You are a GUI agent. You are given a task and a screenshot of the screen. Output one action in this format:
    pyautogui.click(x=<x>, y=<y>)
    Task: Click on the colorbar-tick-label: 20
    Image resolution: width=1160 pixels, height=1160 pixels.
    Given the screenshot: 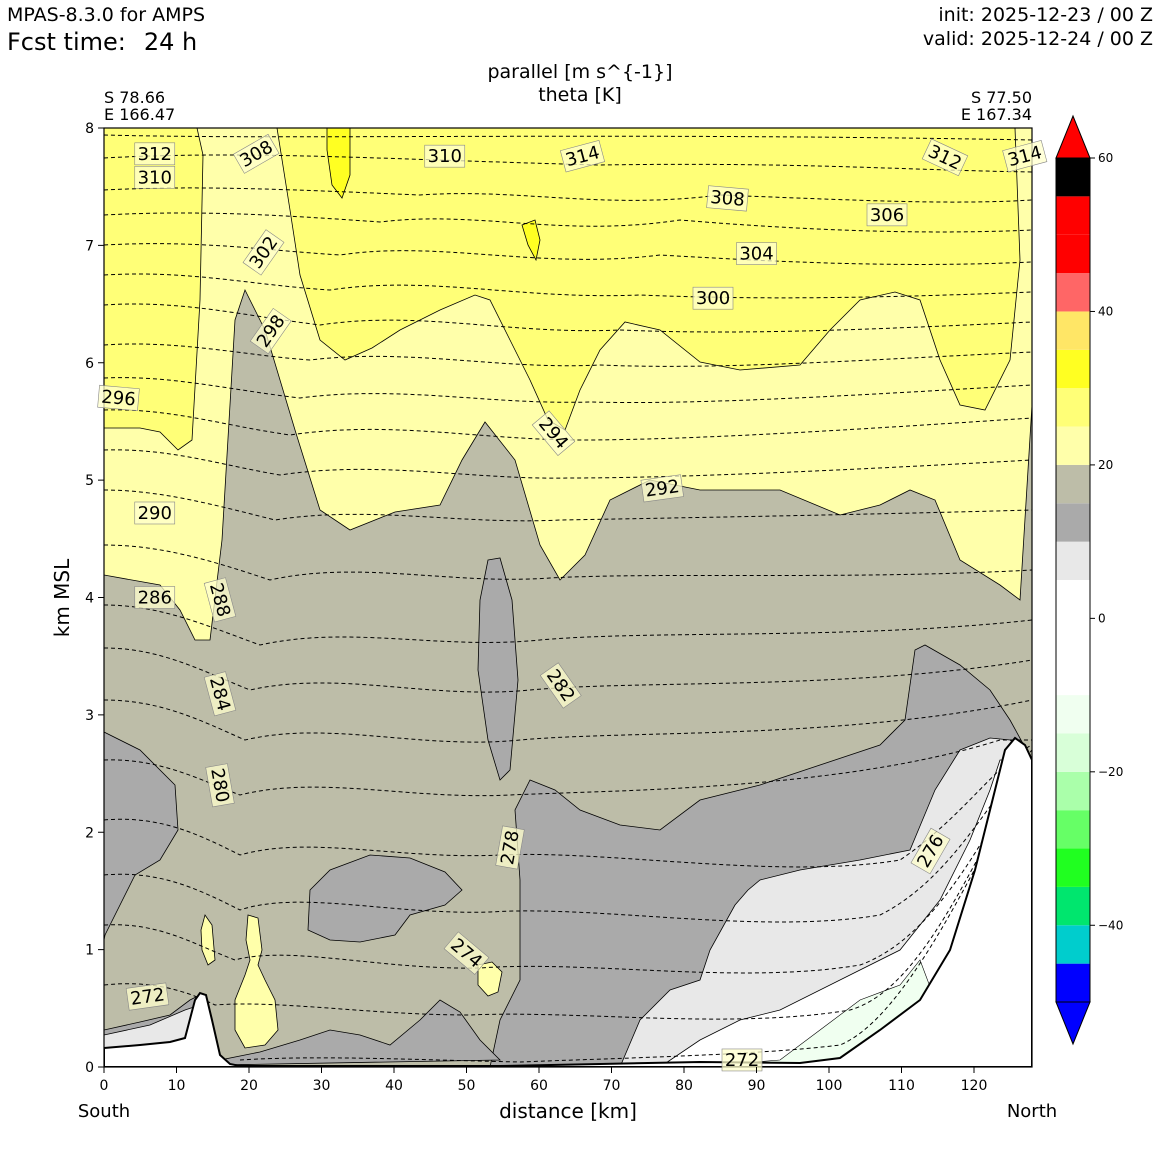 What is the action you would take?
    pyautogui.click(x=1105, y=465)
    